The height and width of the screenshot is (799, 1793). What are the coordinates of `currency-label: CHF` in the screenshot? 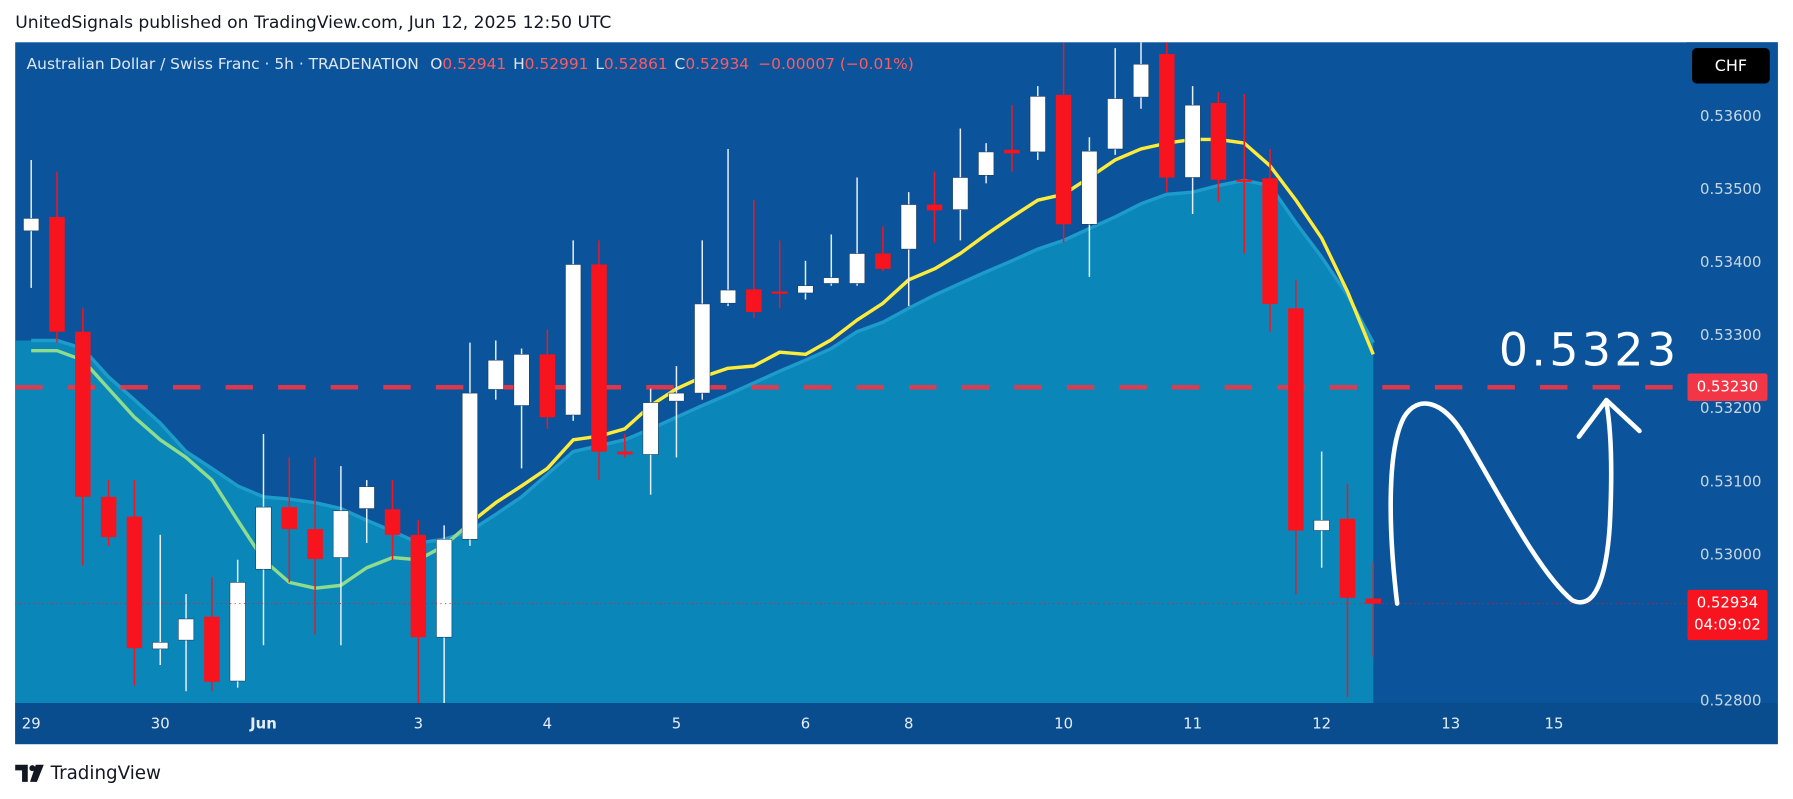 It's located at (1731, 65).